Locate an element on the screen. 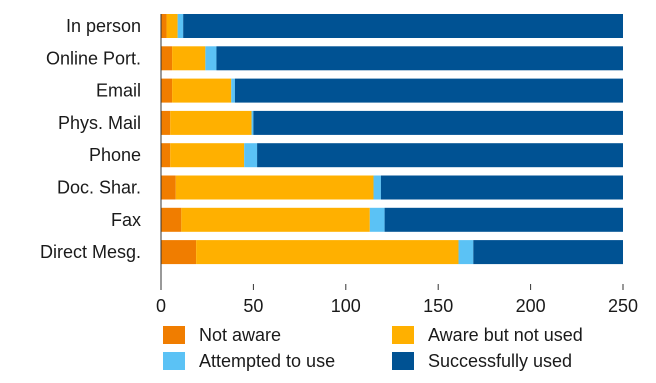 This screenshot has height=383, width=656. legend-label-aware-but-not-used: Aware but not used is located at coordinates (505, 335).